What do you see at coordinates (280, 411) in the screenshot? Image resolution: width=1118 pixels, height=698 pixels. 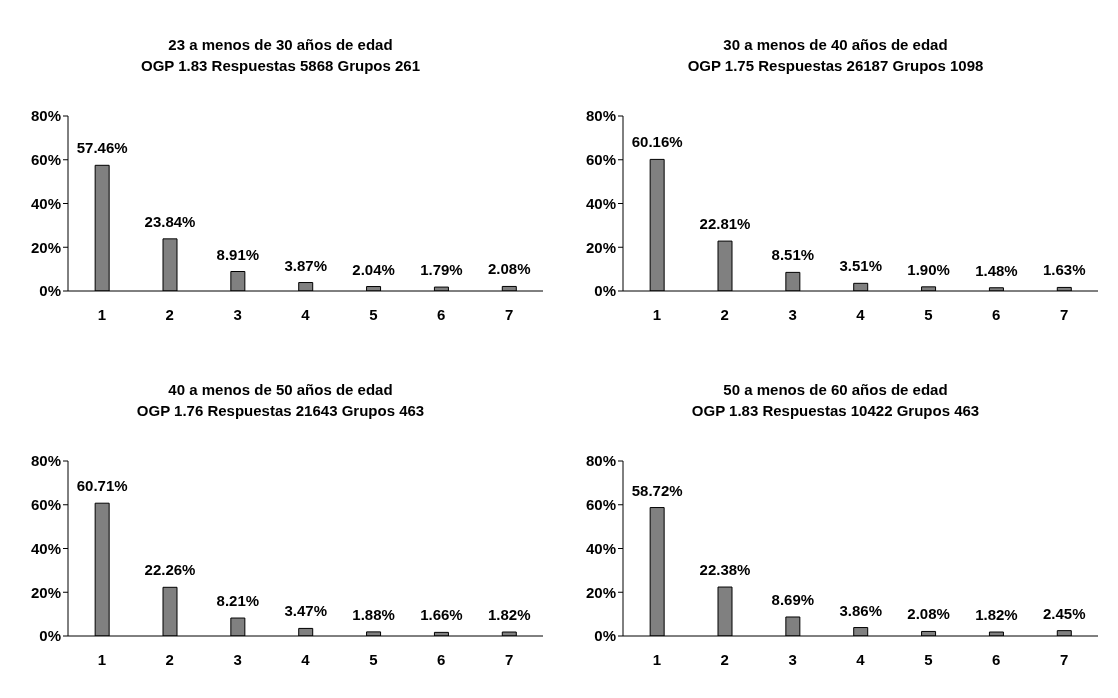 I see `chart-subtitle: OGP 1.76 Respuestas 21643 Grupos 463` at bounding box center [280, 411].